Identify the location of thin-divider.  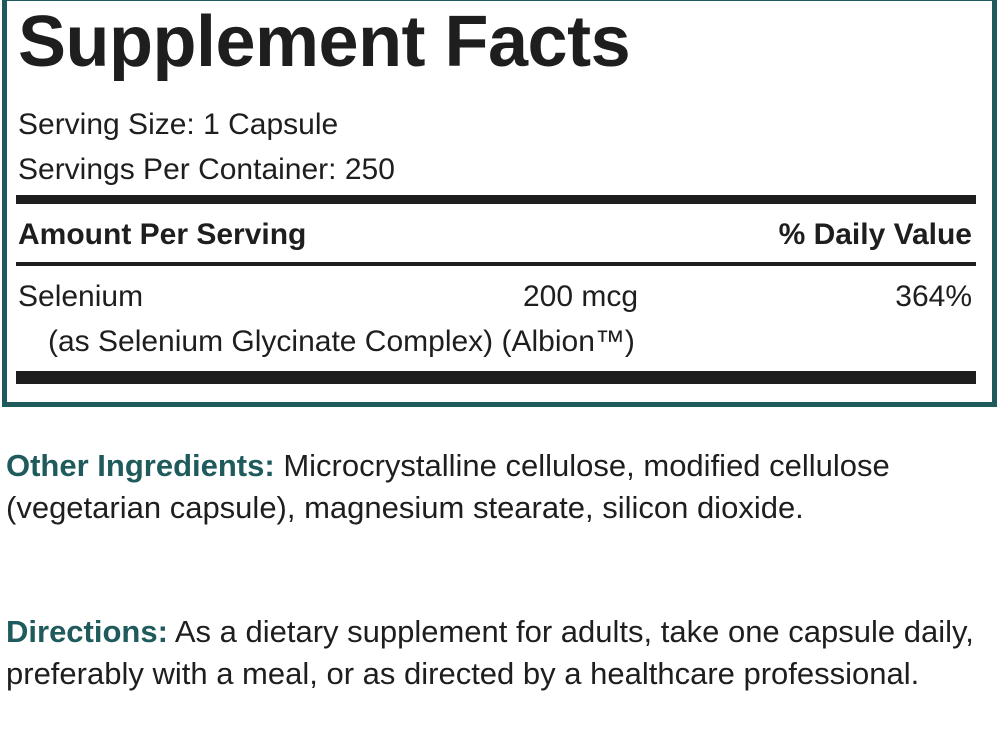
(496, 264).